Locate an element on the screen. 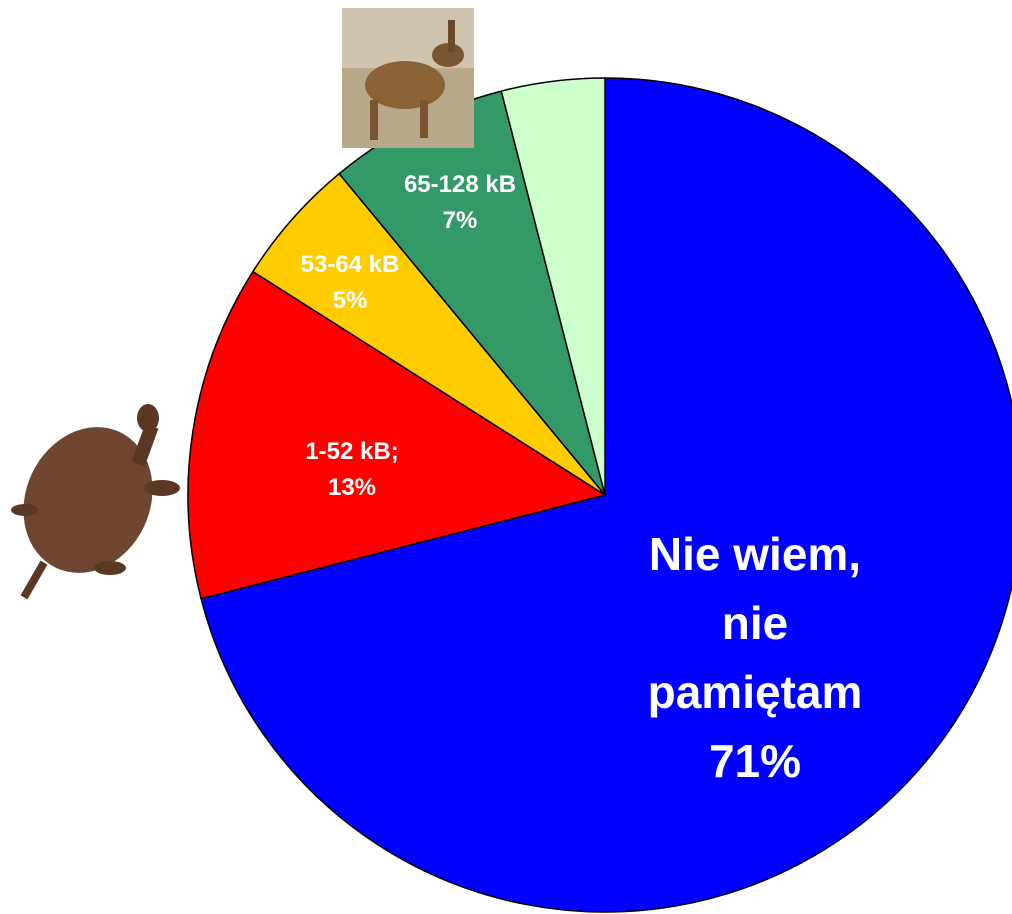 This screenshot has width=1012, height=914. slice-label: Nie wiem, nie pamiętam 71% is located at coordinates (755, 658).